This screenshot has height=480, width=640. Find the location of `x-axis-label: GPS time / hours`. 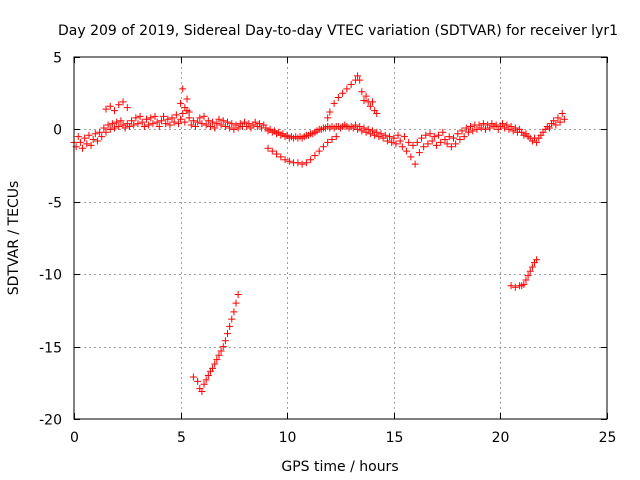

x-axis-label: GPS time / hours is located at coordinates (339, 467).